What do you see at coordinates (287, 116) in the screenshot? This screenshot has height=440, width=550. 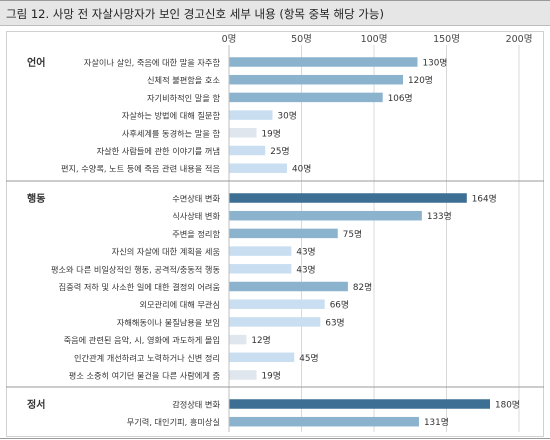 I see `data-label: 30명` at bounding box center [287, 116].